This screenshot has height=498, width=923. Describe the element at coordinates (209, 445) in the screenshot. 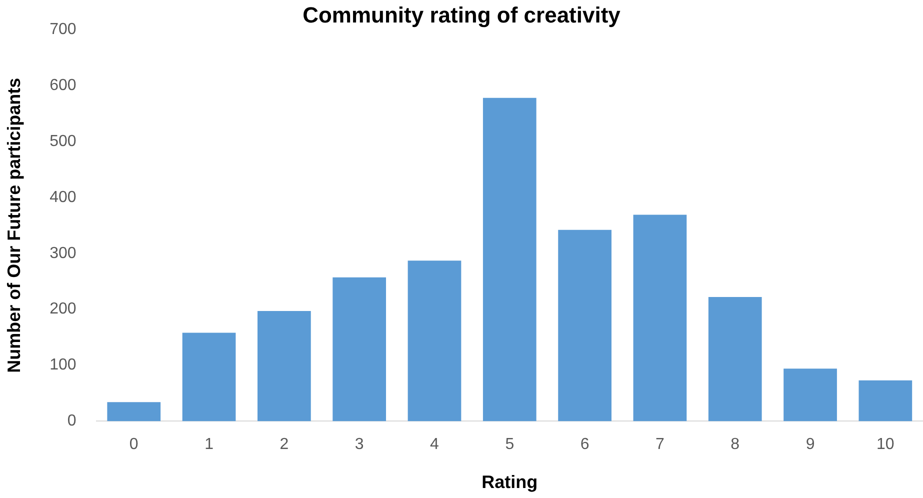

I see `x-tick-label: 1` at that location.